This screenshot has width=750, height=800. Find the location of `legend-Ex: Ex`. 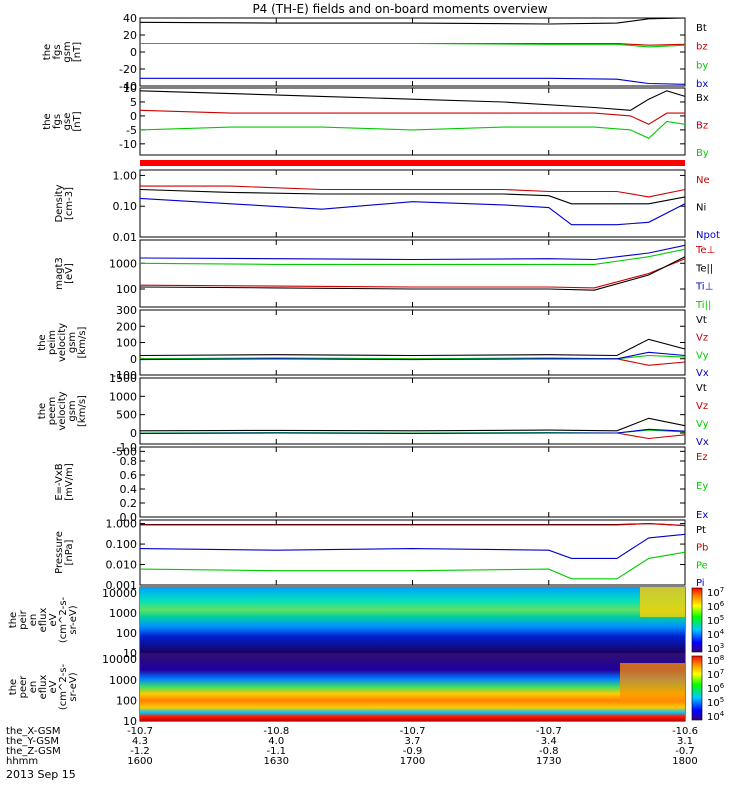

legend-Ex: Ex is located at coordinates (702, 515).